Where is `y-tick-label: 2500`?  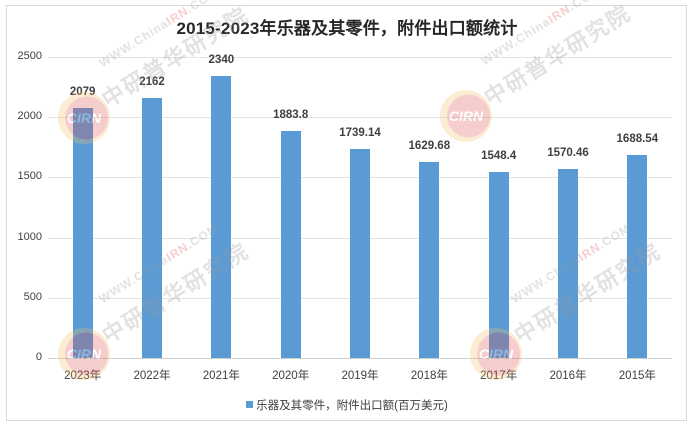
y-tick-label: 2500 is located at coordinates (29, 56).